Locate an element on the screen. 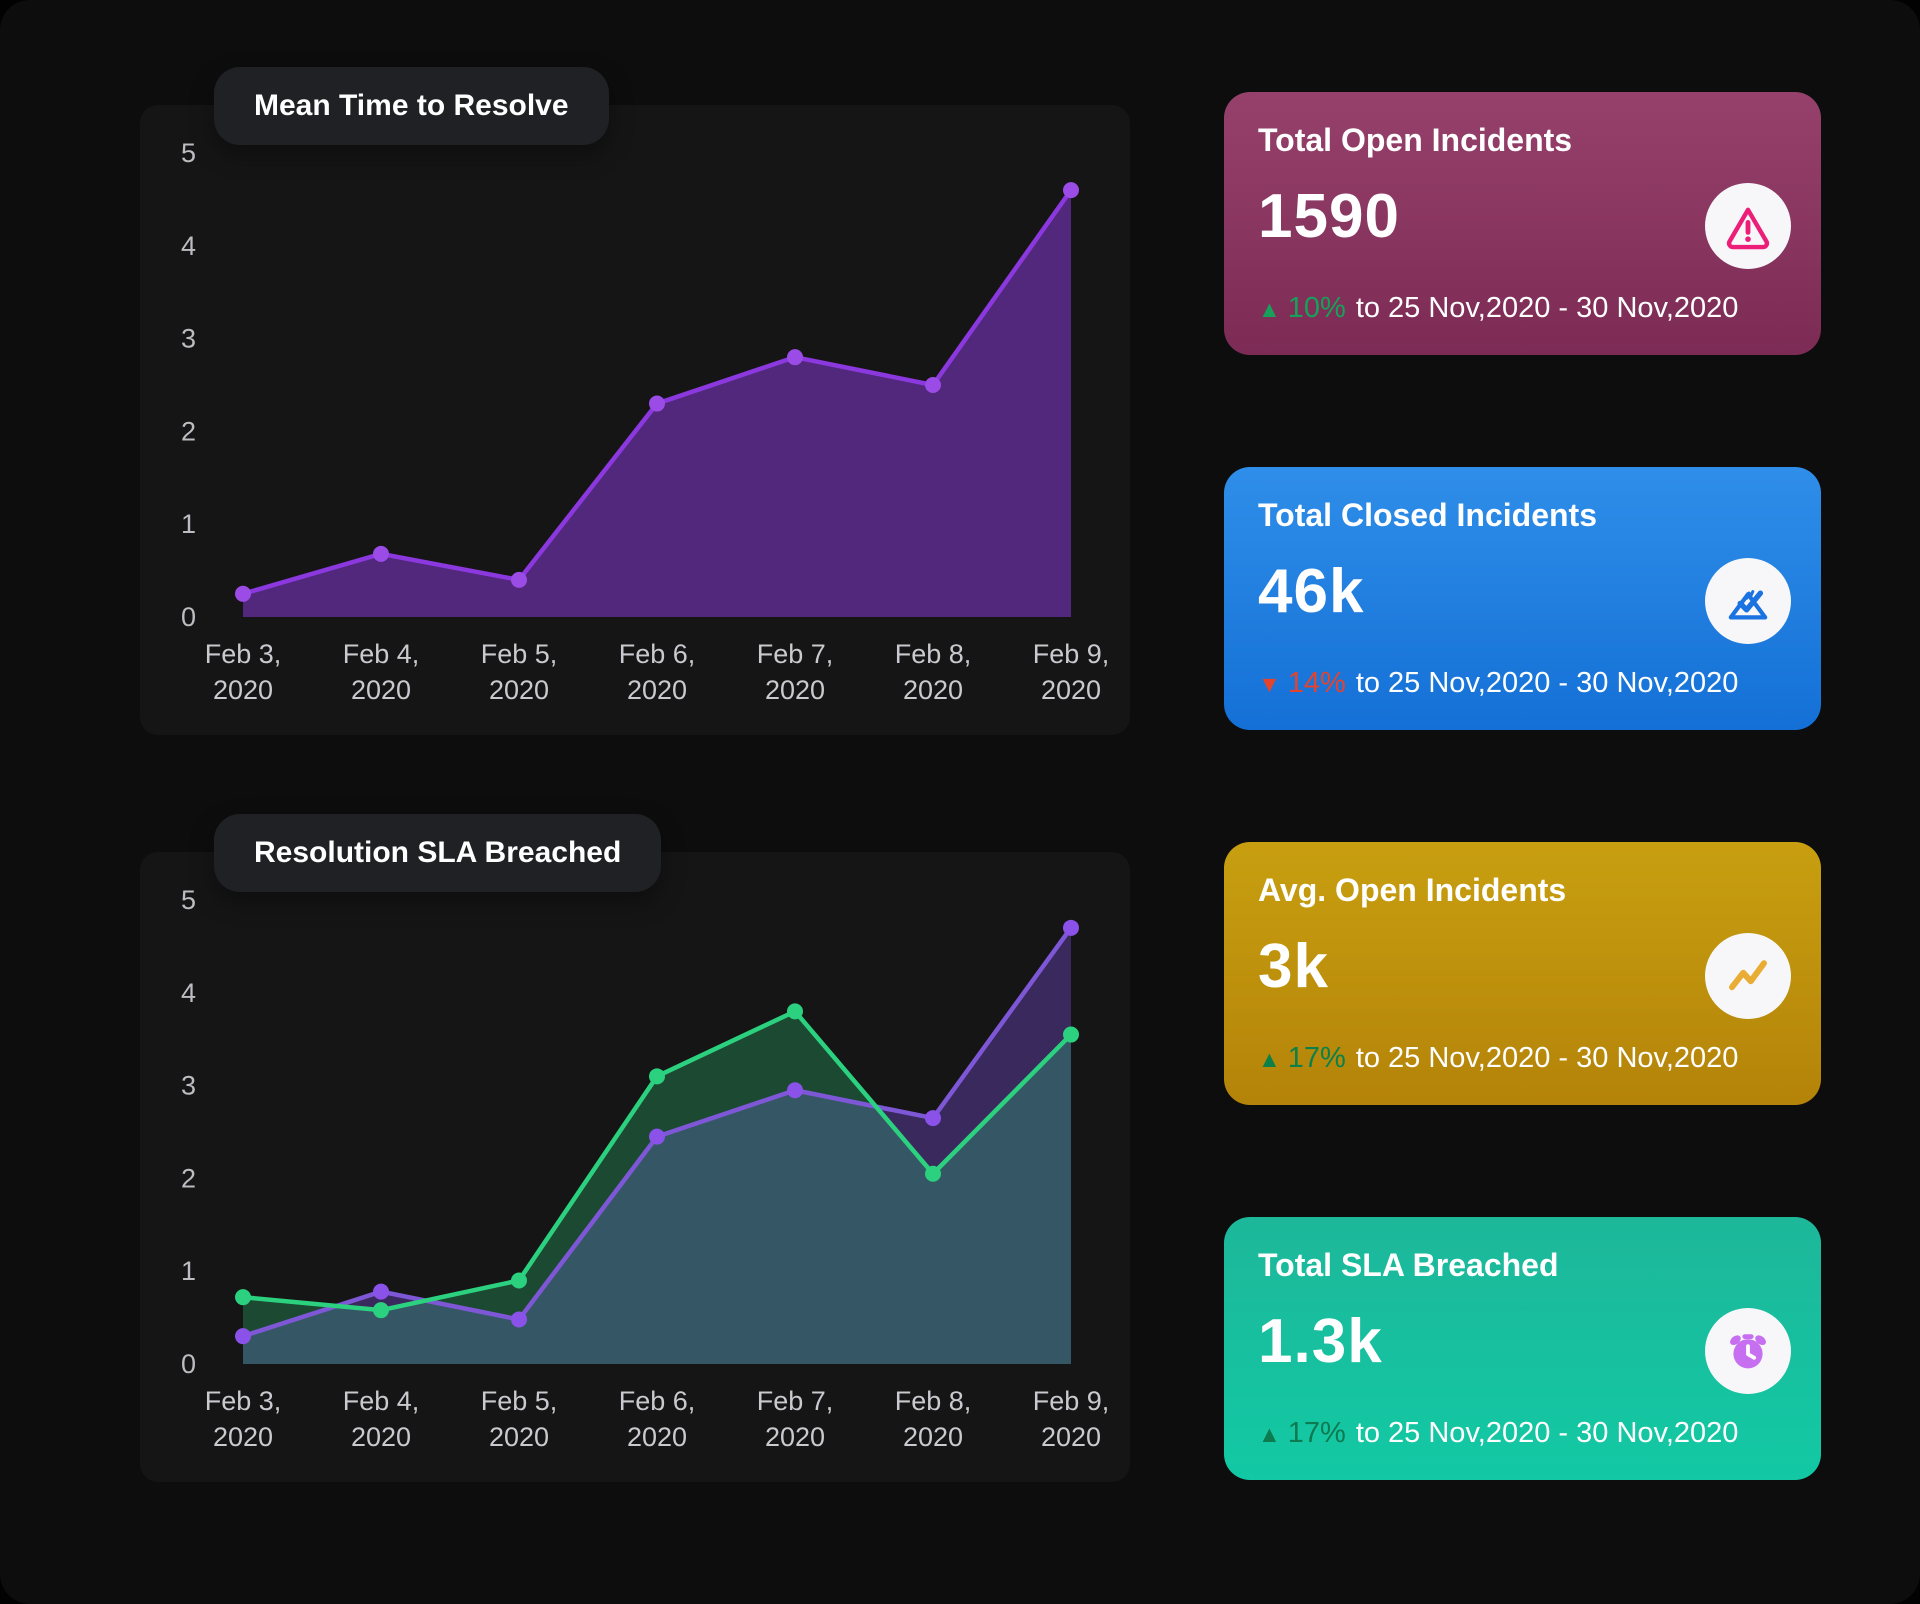  alarm-clock-icon is located at coordinates (1748, 1351).